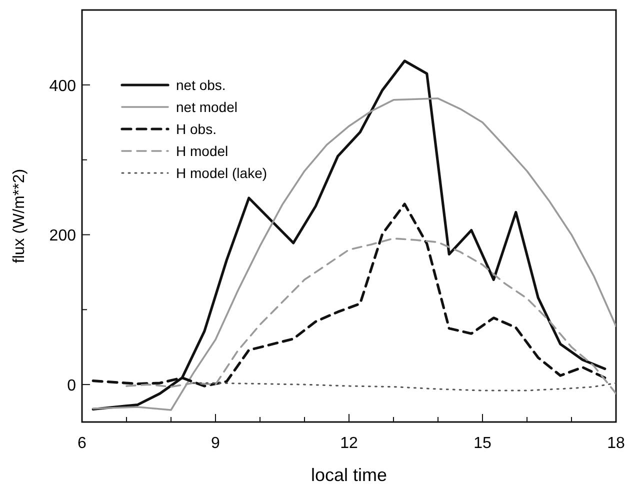  Describe the element at coordinates (202, 151) in the screenshot. I see `legend-label: H model` at that location.